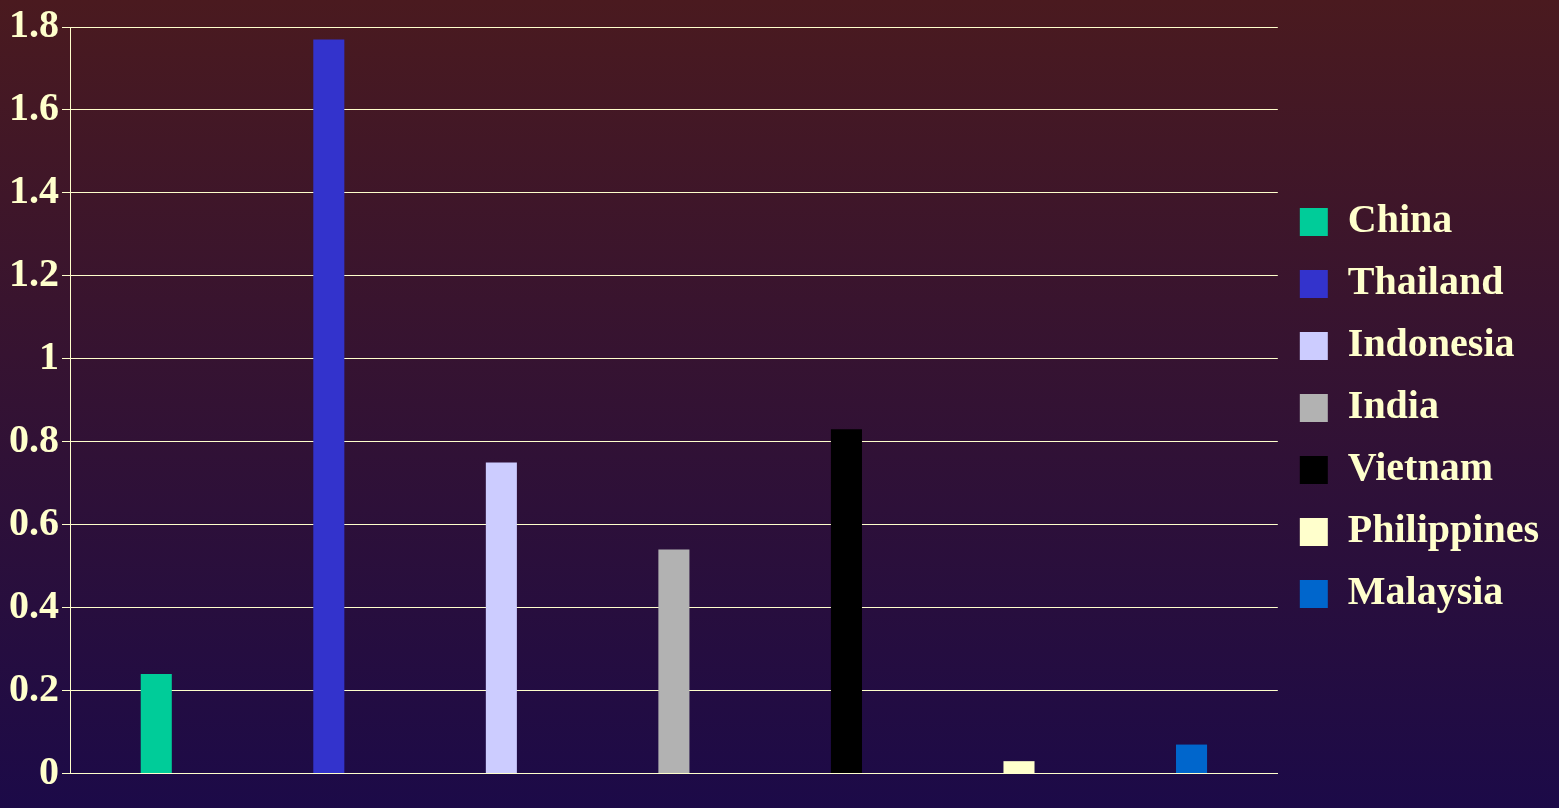  What do you see at coordinates (34, 522) in the screenshot?
I see `y-tick-label: 0.6` at bounding box center [34, 522].